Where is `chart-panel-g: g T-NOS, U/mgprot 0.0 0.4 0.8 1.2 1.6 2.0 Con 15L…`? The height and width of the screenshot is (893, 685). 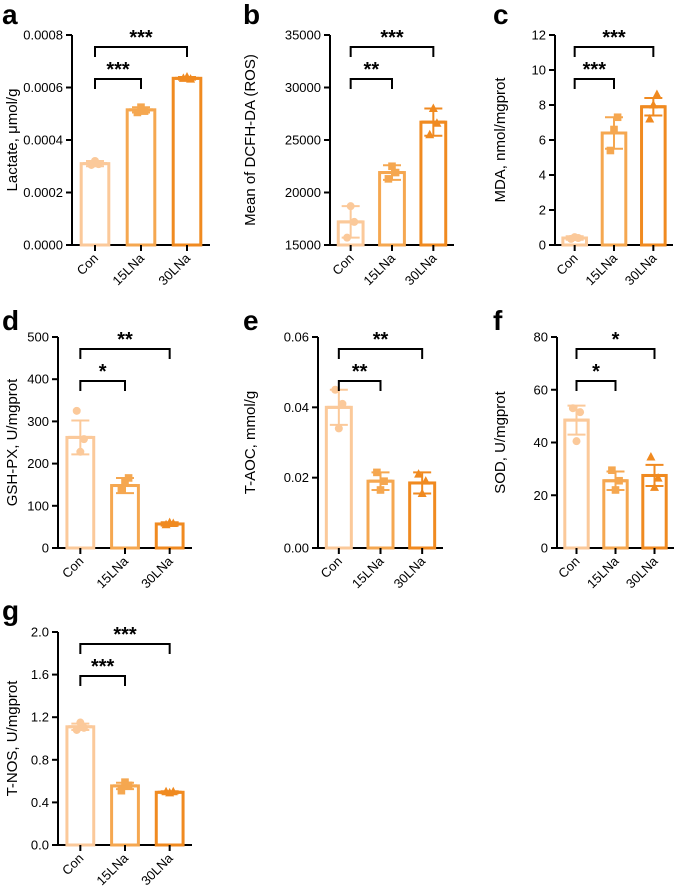
chart-panel-g: g T-NOS, U/mgprot 0.0 0.4 0.8 1.2 1.6 2.0 Con 15L… is located at coordinates (97, 741).